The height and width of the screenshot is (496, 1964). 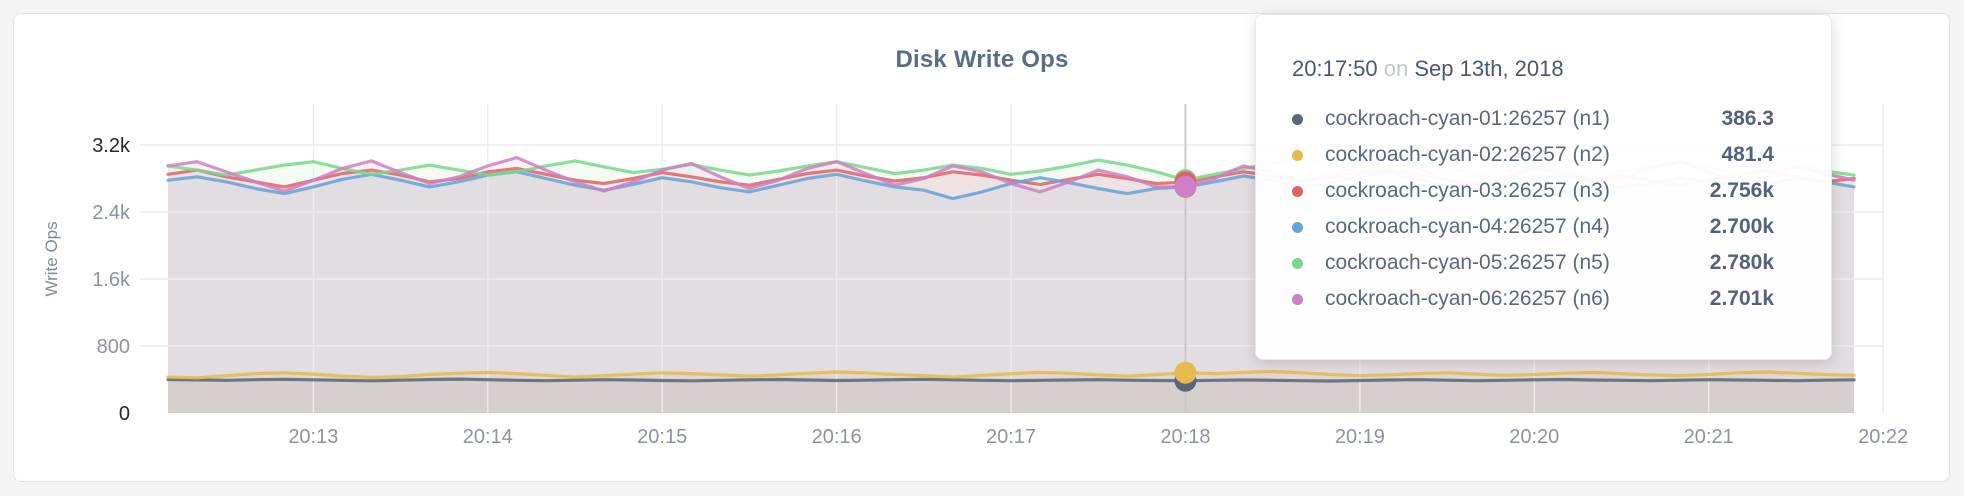 What do you see at coordinates (1747, 154) in the screenshot?
I see `series-value: 481.4` at bounding box center [1747, 154].